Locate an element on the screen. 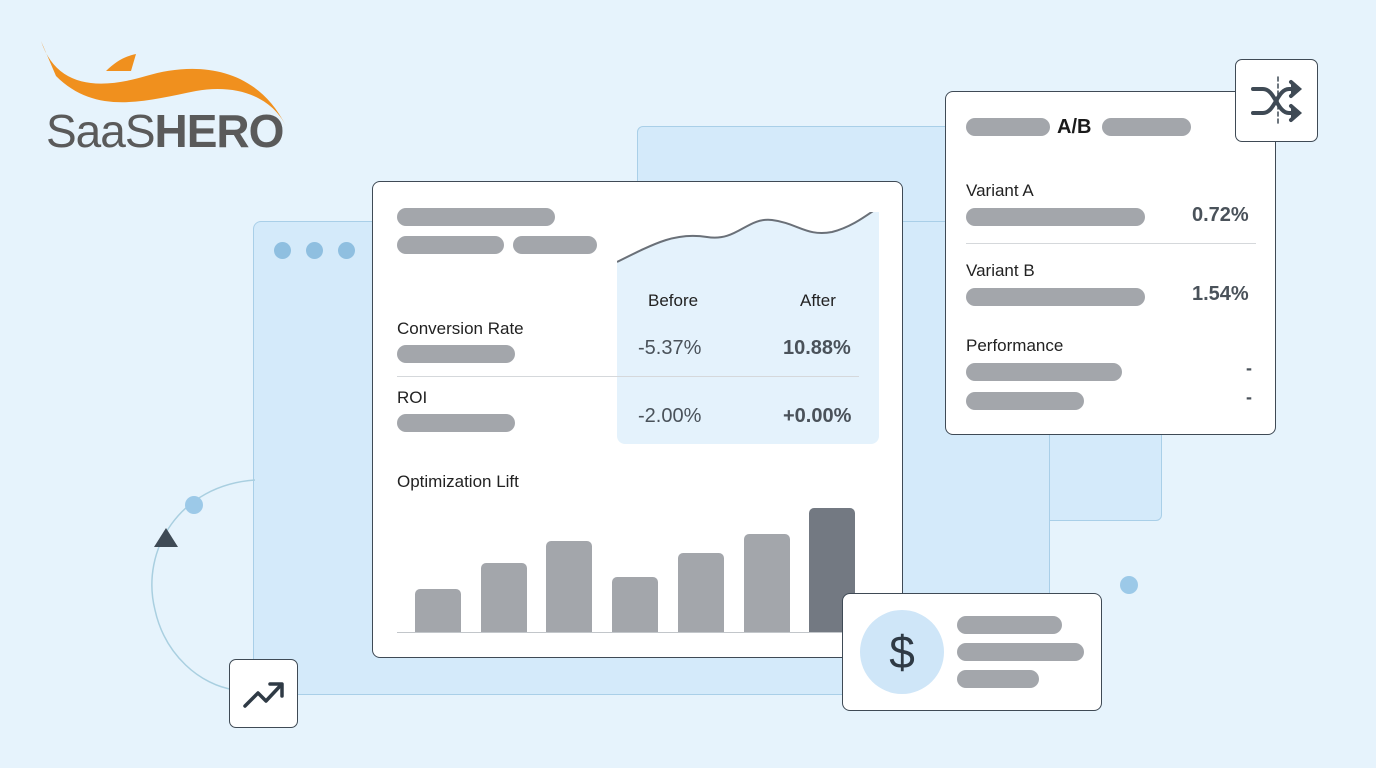 Image resolution: width=1376 pixels, height=768 pixels. col-before: Before is located at coordinates (673, 300).